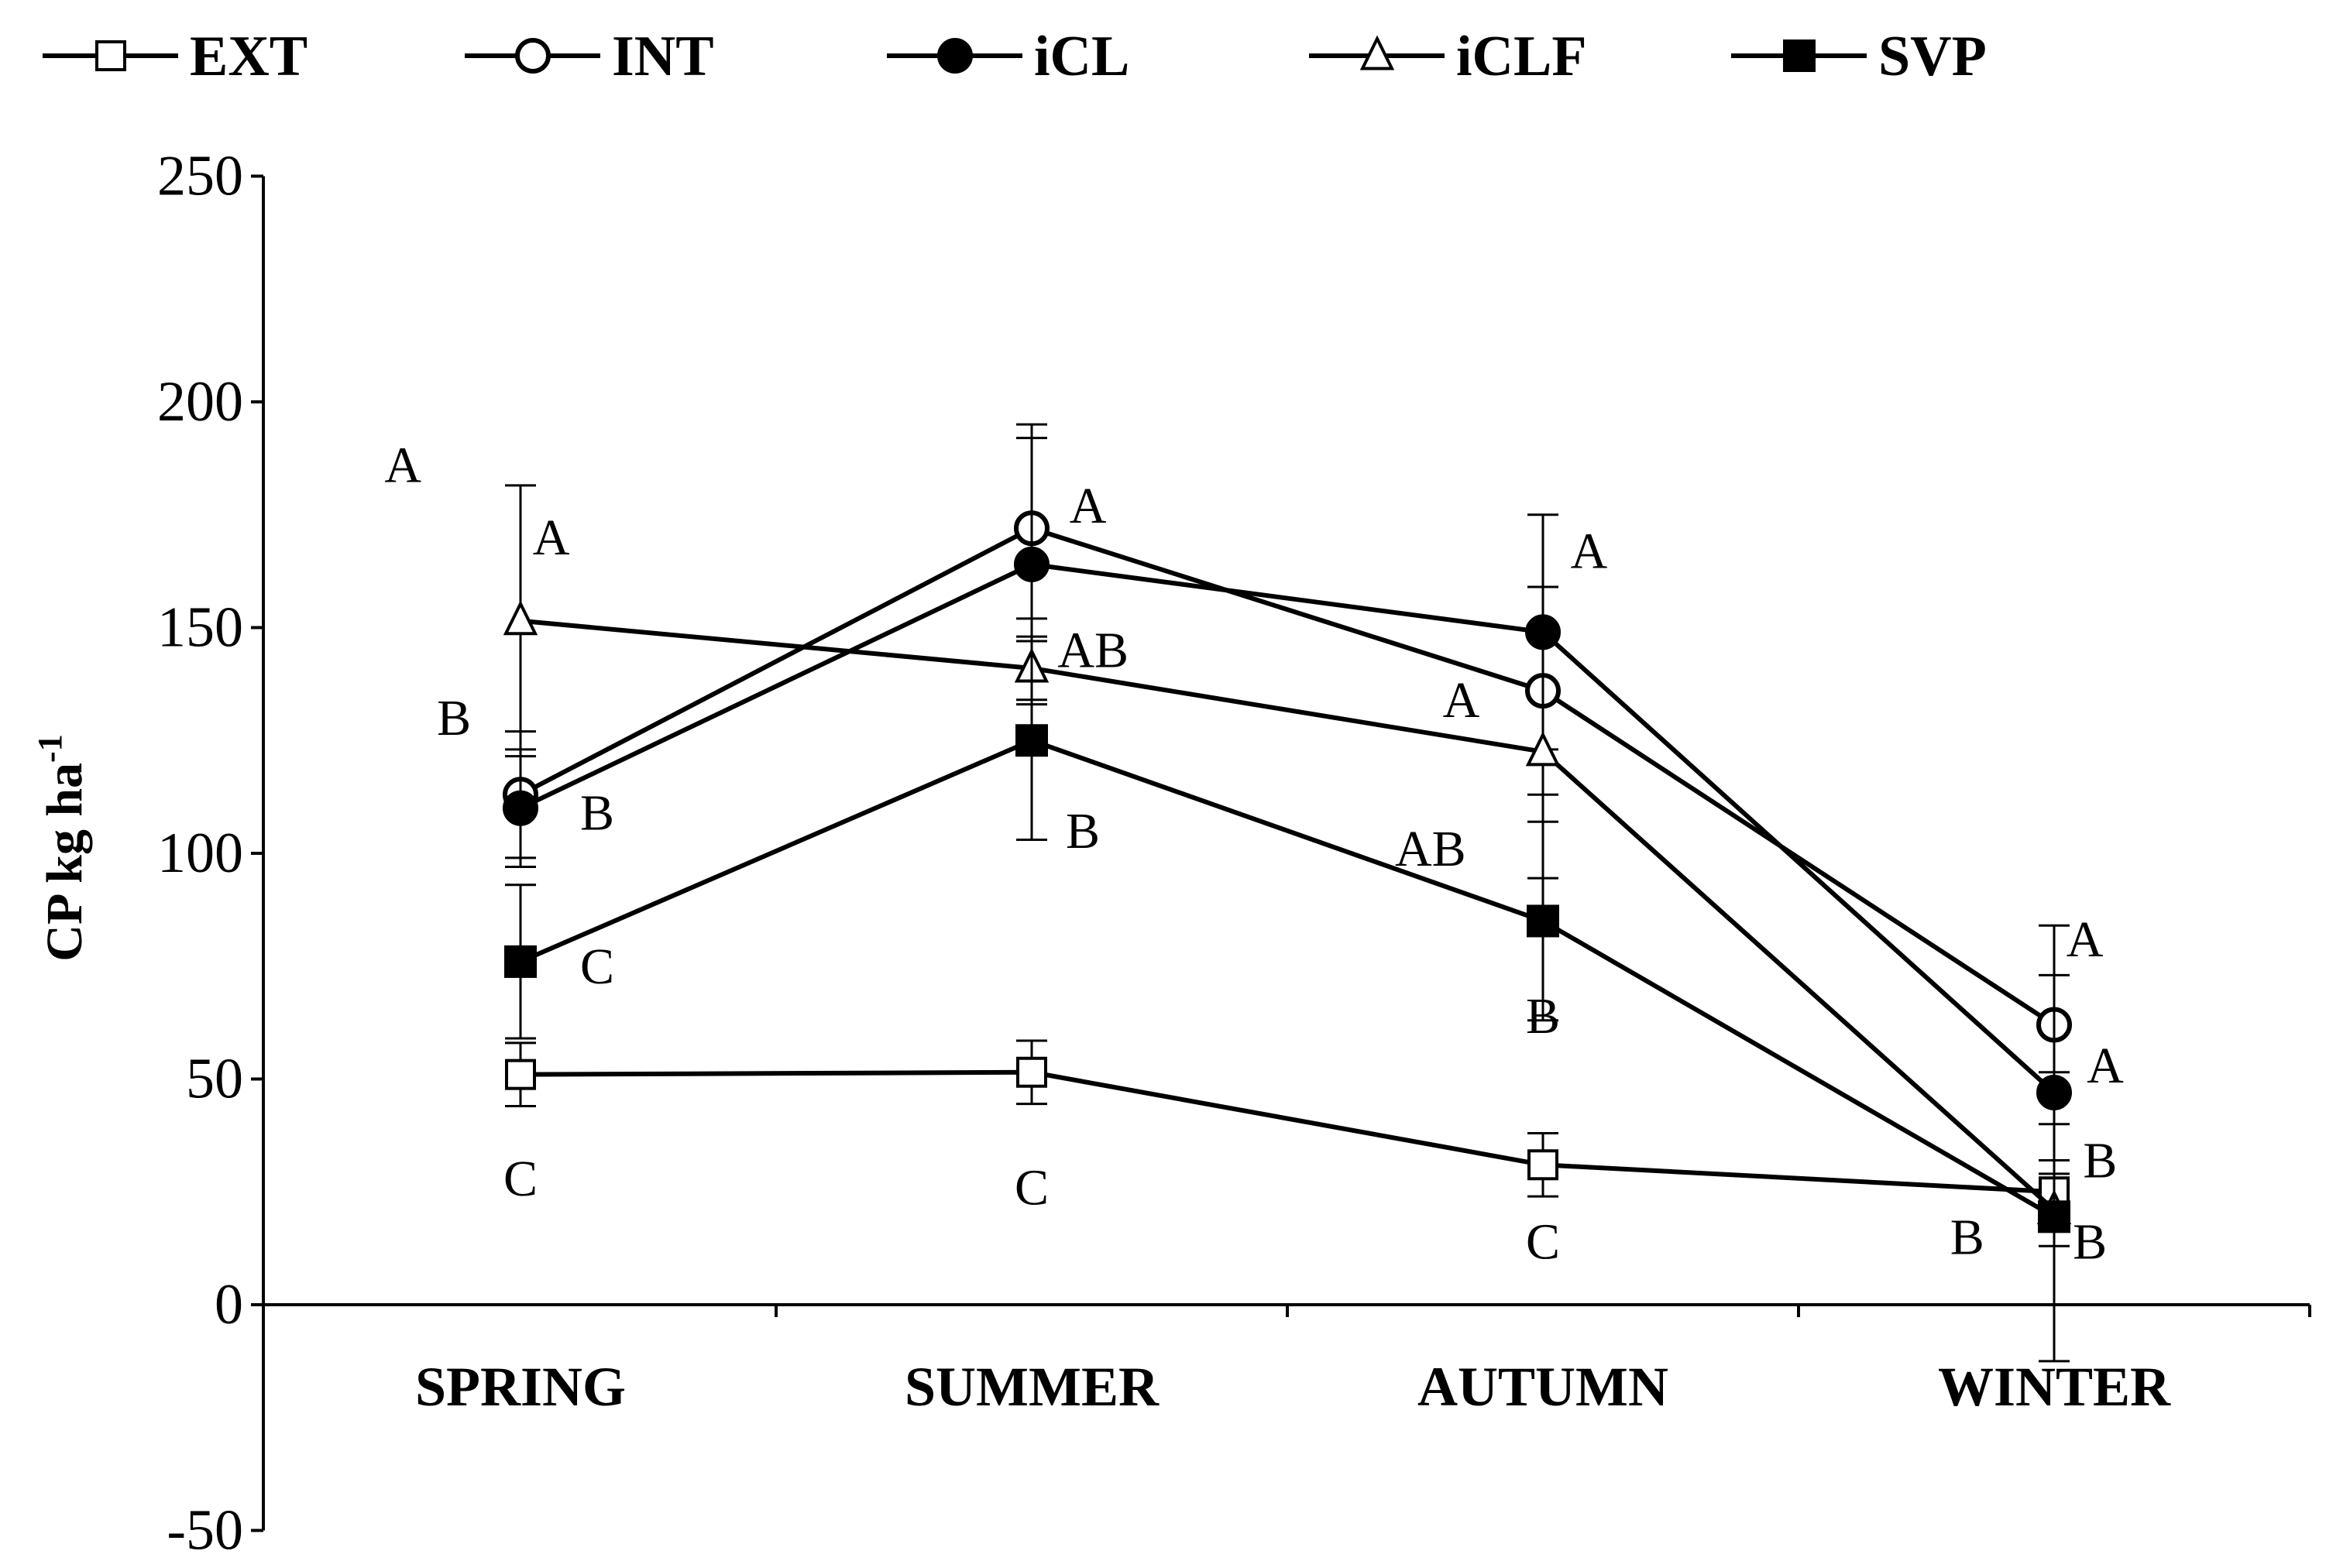 This screenshot has height=1568, width=2326. What do you see at coordinates (205, 1531) in the screenshot?
I see `y-tick-label: -50` at bounding box center [205, 1531].